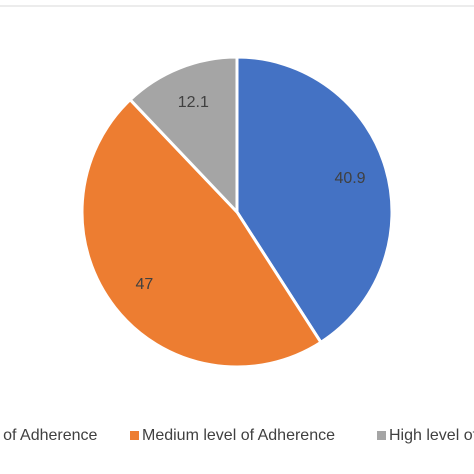 The width and height of the screenshot is (474, 474). I want to click on legend-label: Medium level of Adherence, so click(238, 435).